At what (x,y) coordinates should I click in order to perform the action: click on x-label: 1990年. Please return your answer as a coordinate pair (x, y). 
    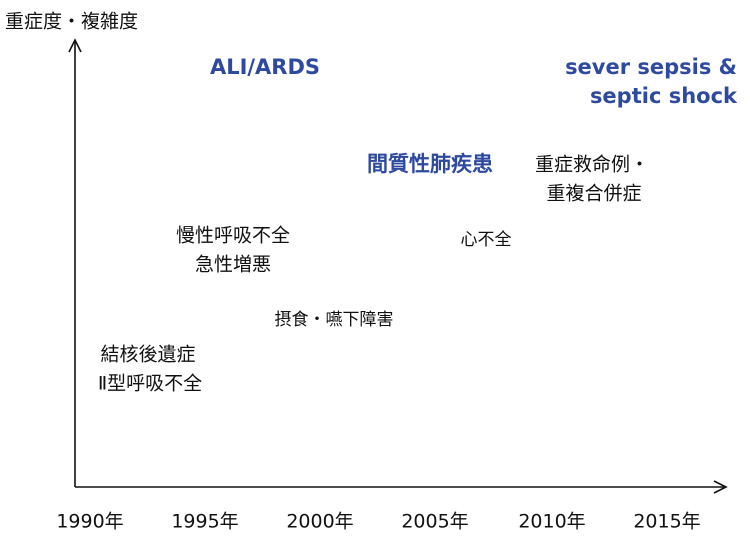
    Looking at the image, I should click on (89, 522).